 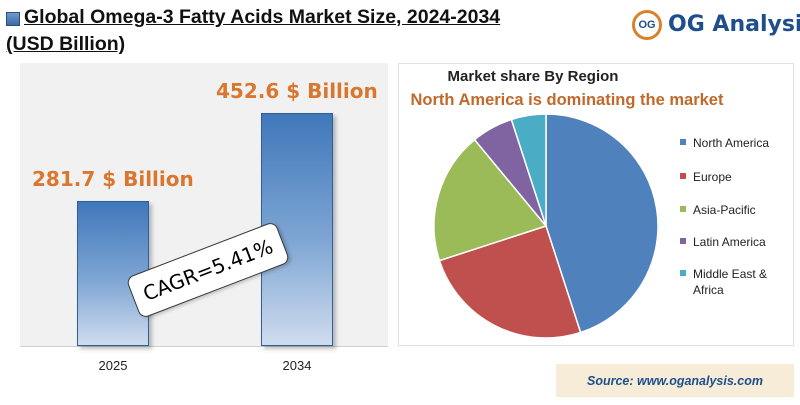 What do you see at coordinates (533, 76) in the screenshot?
I see `pie-chart-title: Market share By Region` at bounding box center [533, 76].